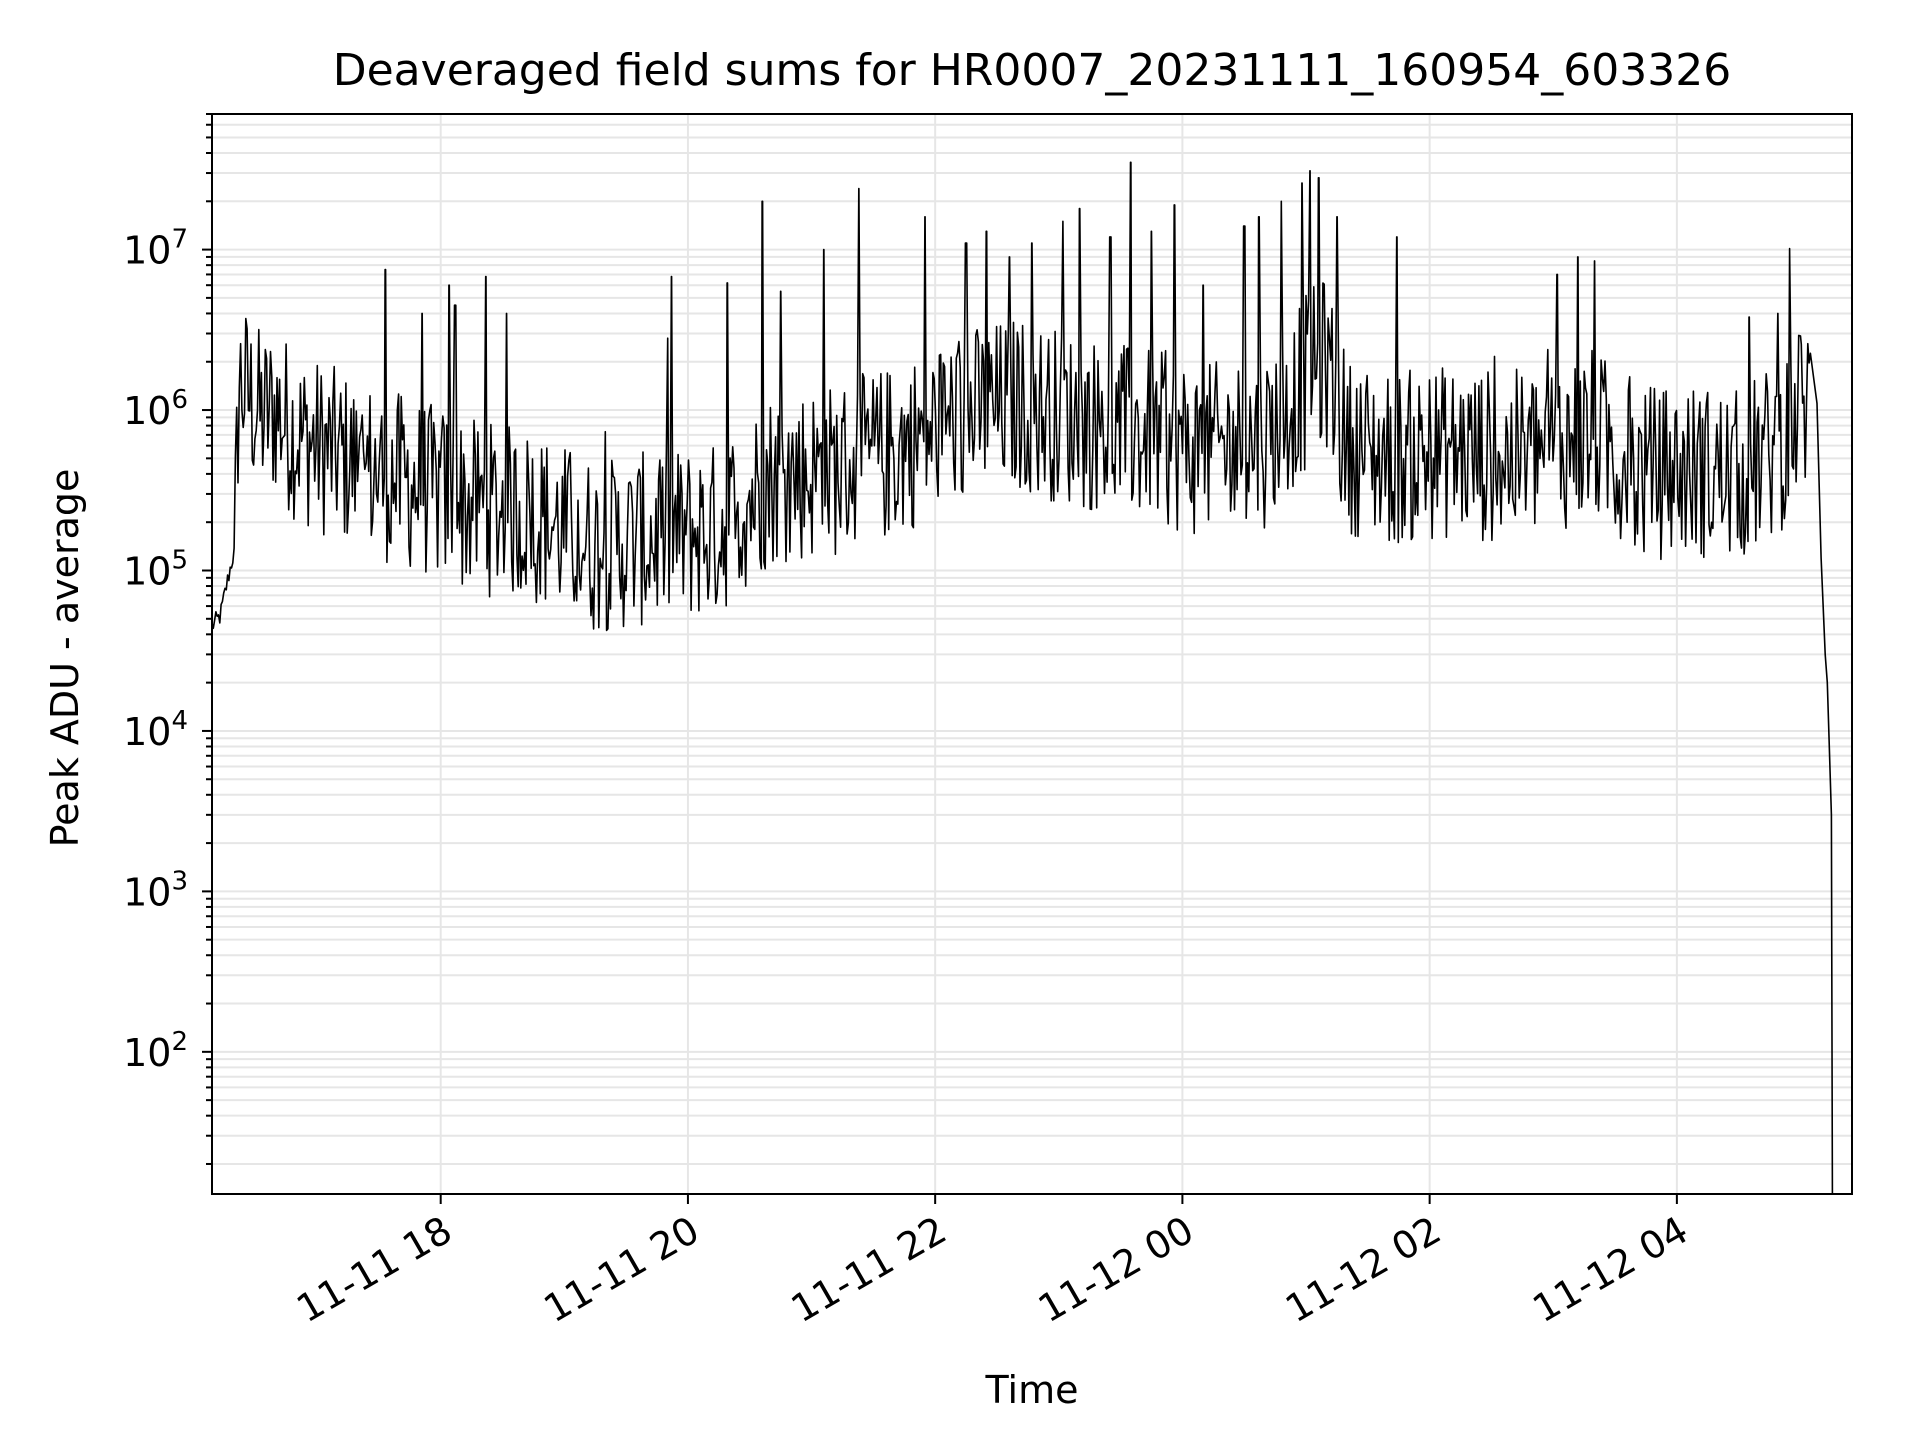  I want to click on y-tick-label: 105, so click(155, 569).